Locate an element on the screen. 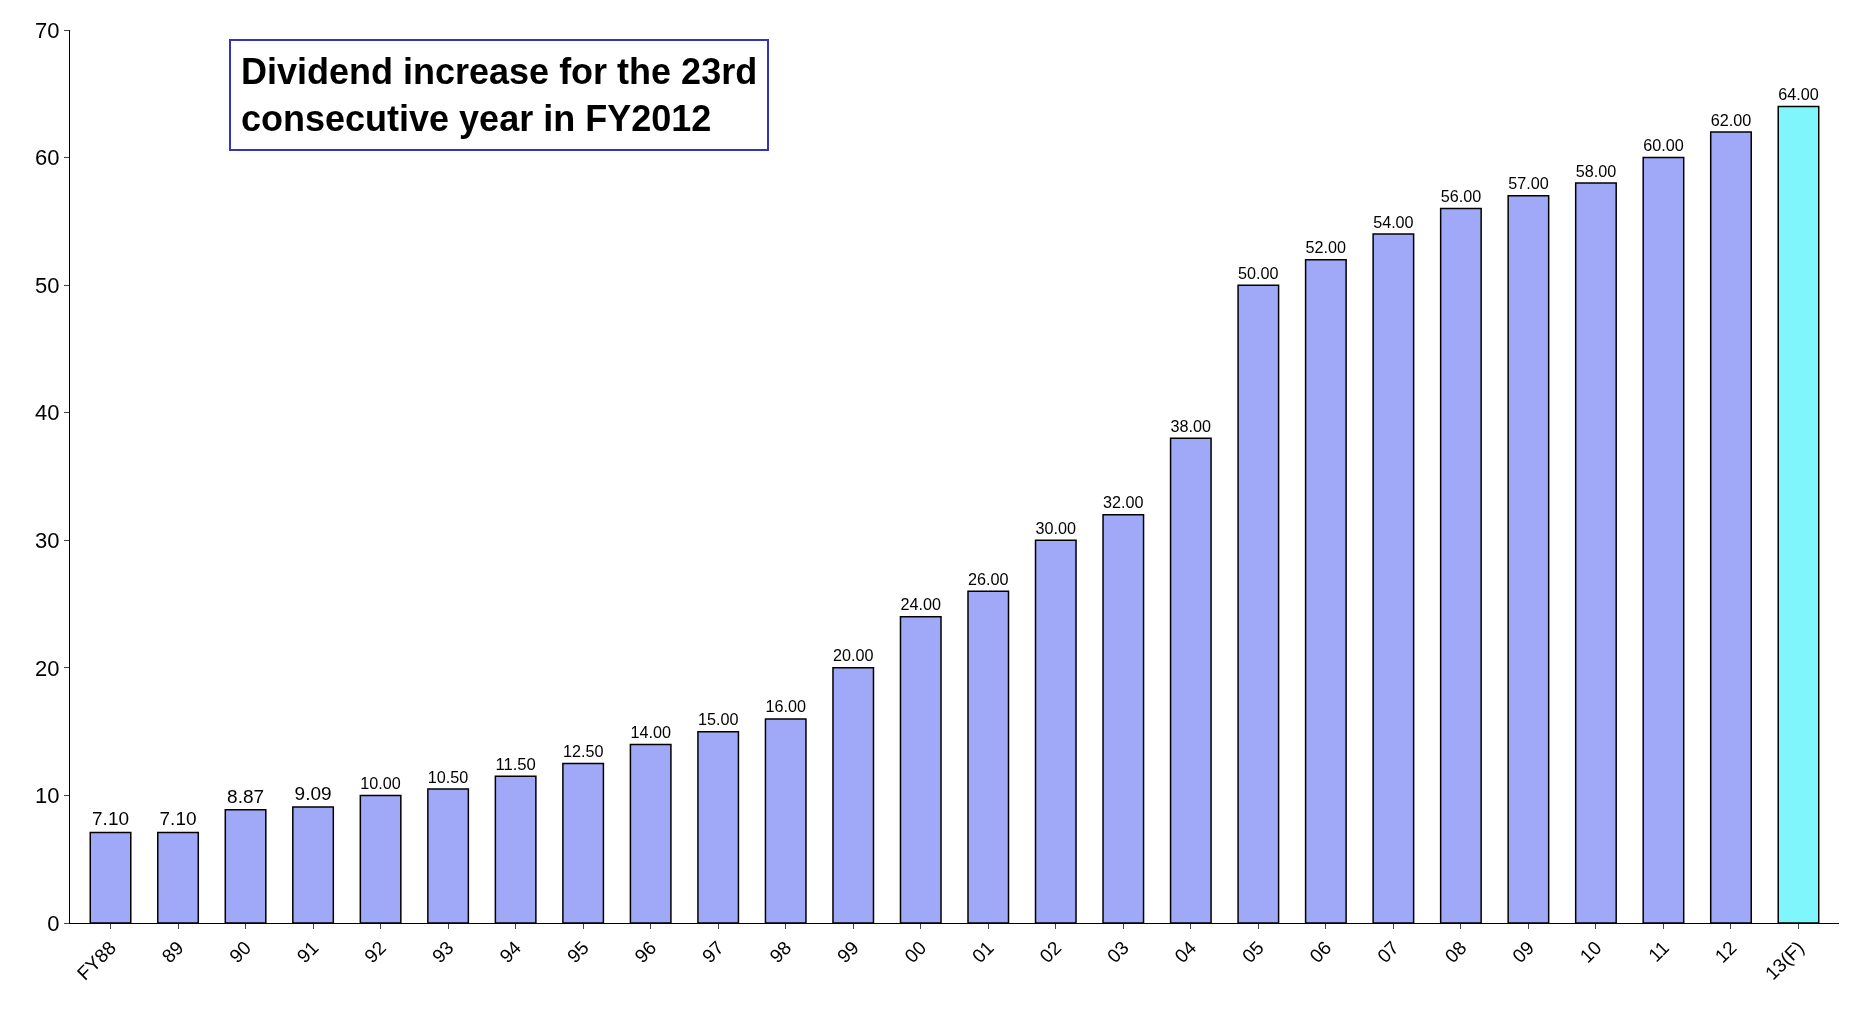 This screenshot has width=1869, height=1013. data-label: 24.00 is located at coordinates (920, 604).